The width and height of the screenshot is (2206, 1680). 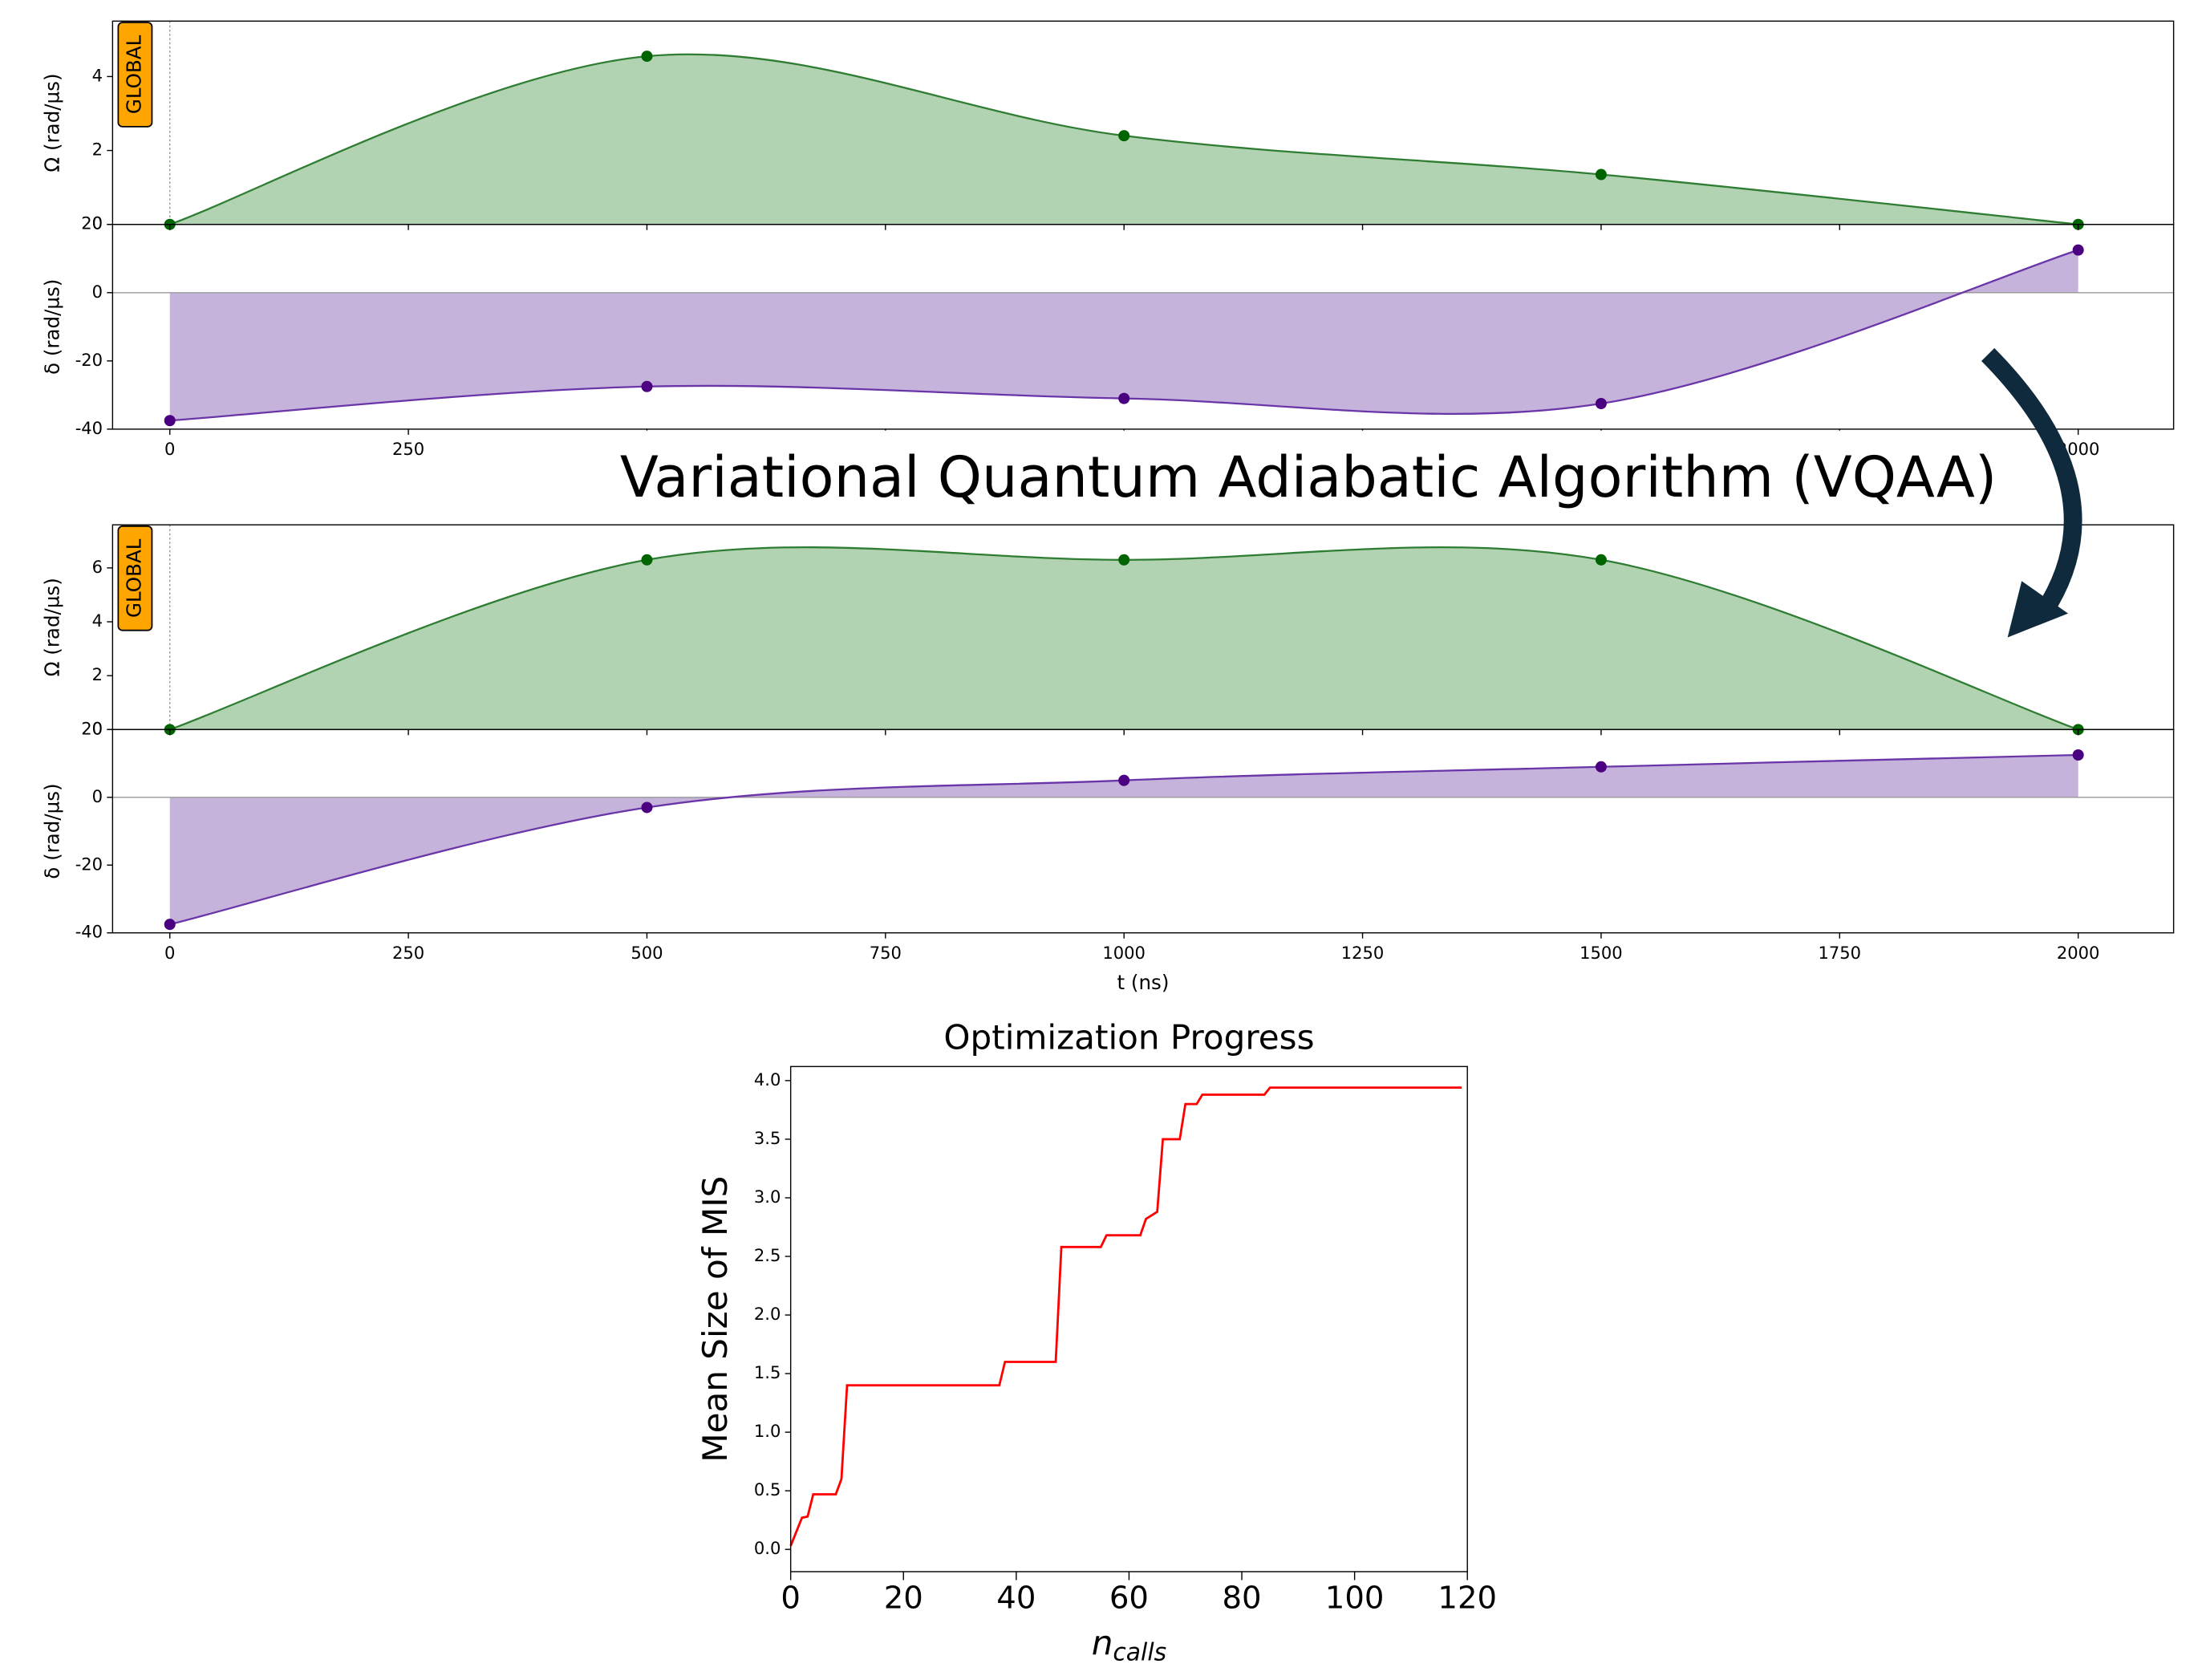 What do you see at coordinates (2078, 953) in the screenshot?
I see `x-tick-label: 2000` at bounding box center [2078, 953].